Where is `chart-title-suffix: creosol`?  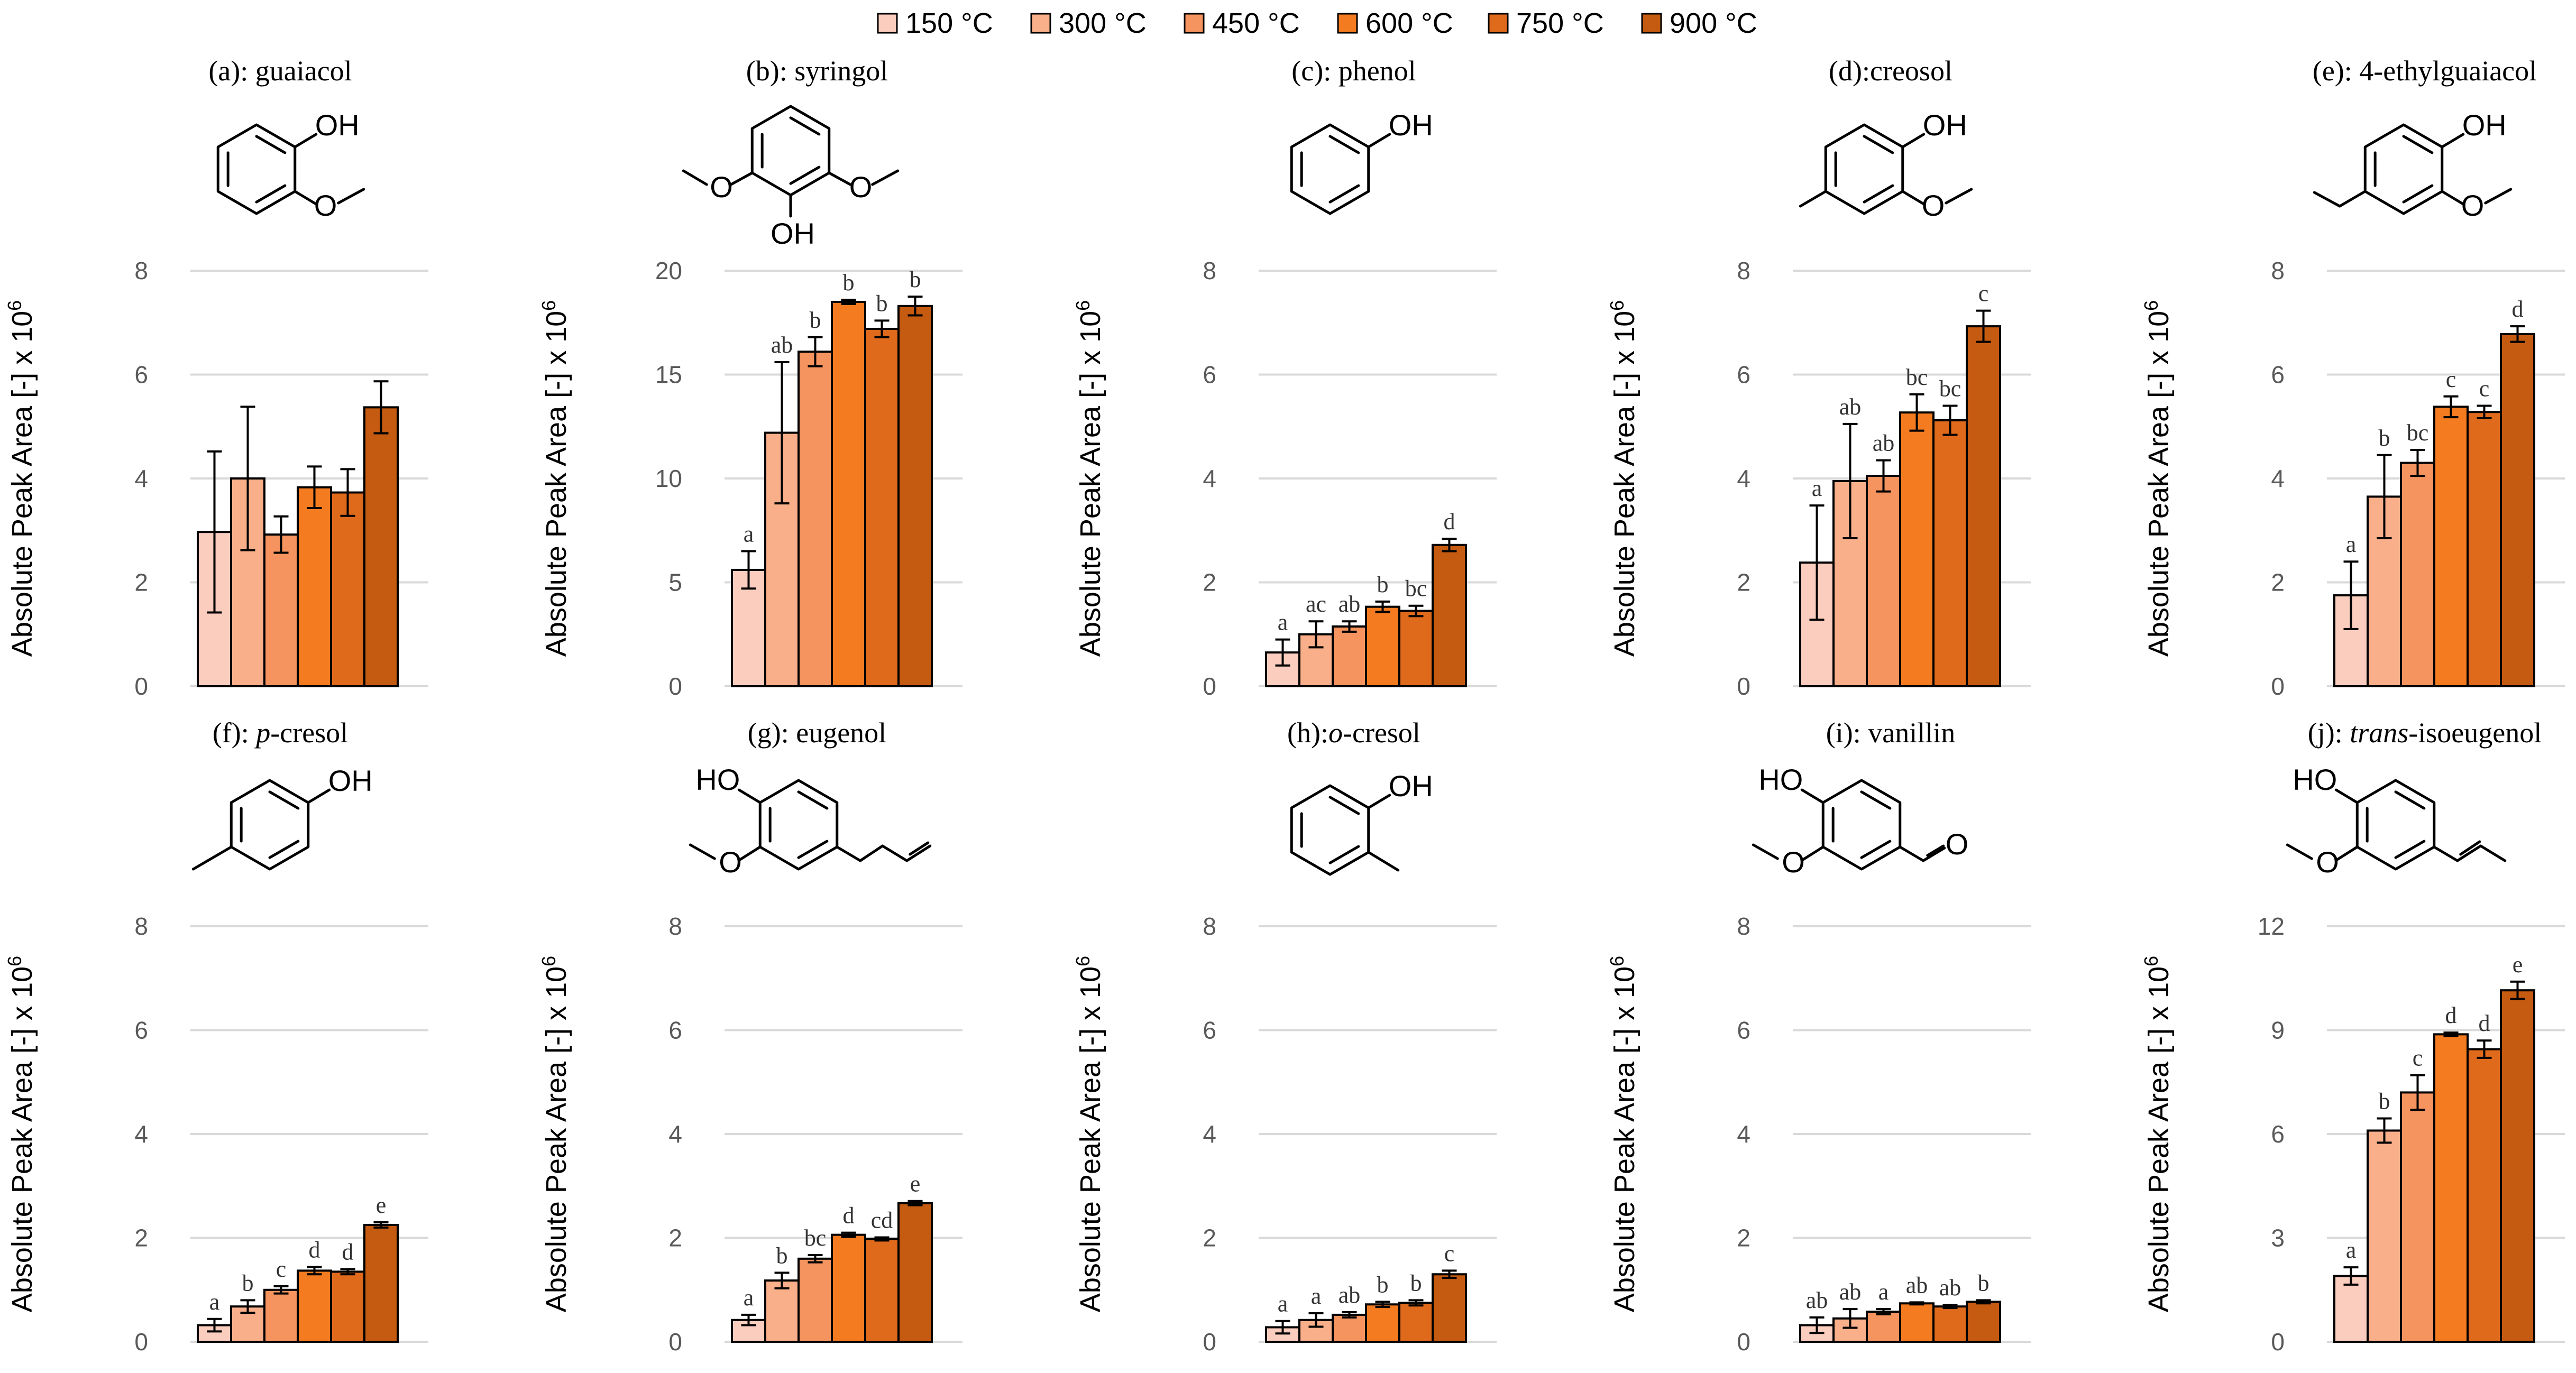
chart-title-suffix: creosol is located at coordinates (1911, 71).